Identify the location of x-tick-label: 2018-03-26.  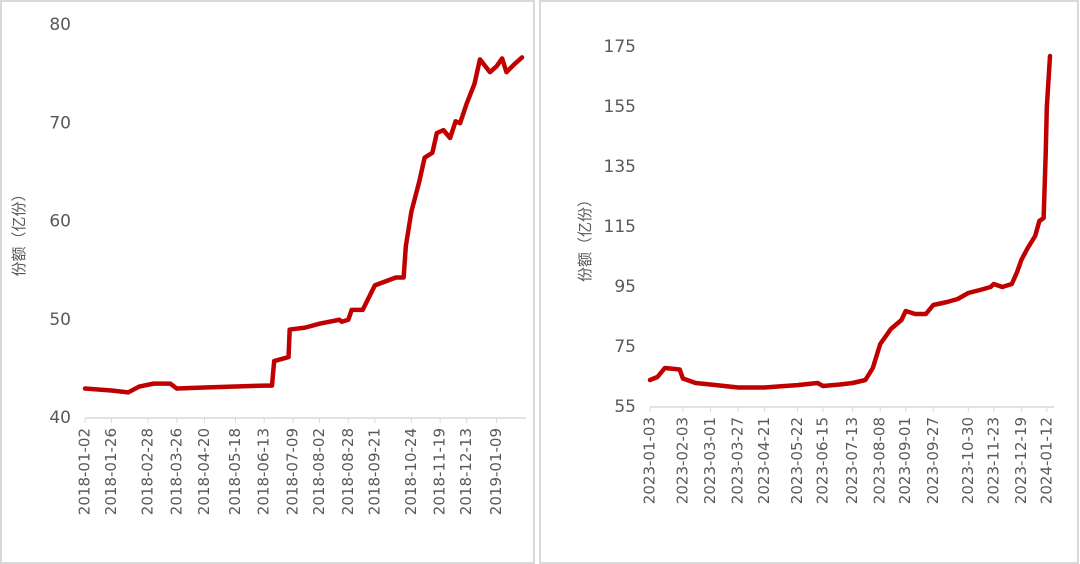
(176, 471).